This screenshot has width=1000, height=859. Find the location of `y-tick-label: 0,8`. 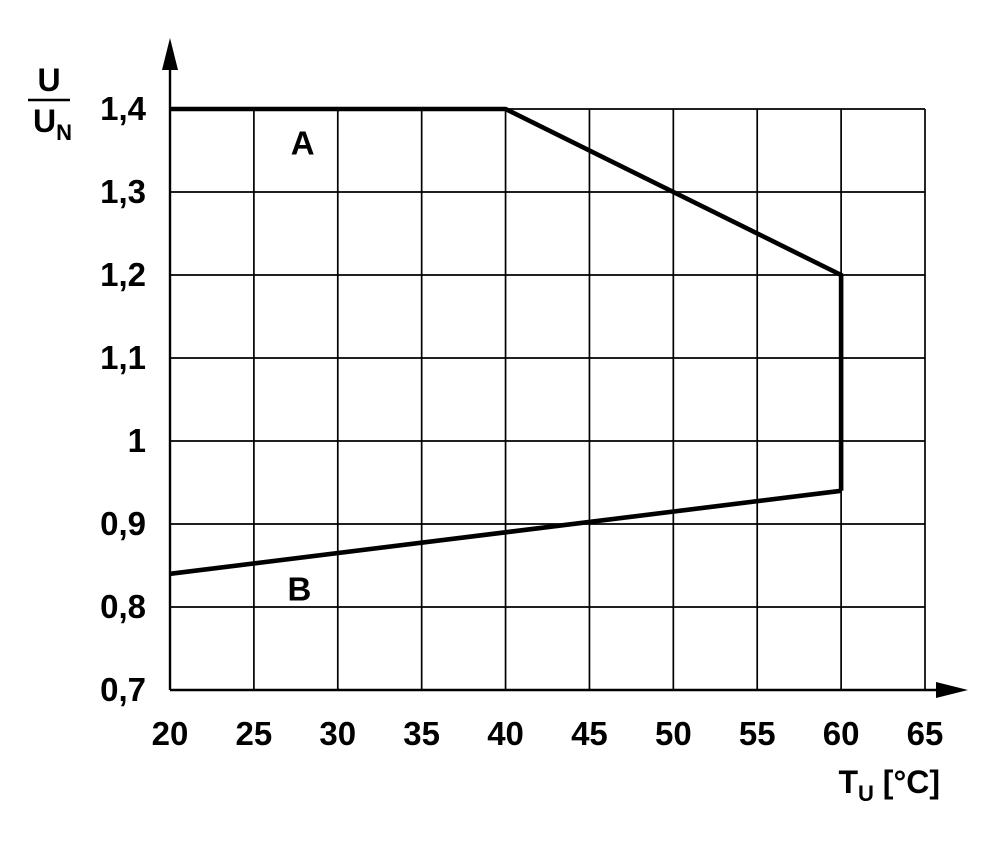

y-tick-label: 0,8 is located at coordinates (123, 606).